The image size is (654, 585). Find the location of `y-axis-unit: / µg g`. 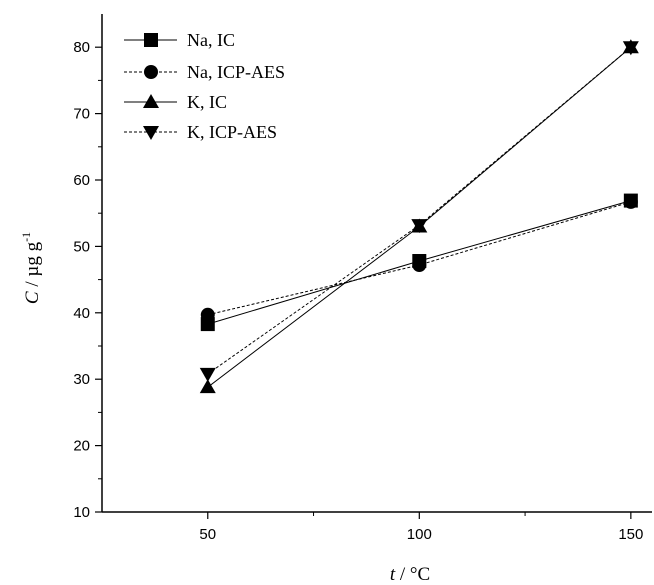

y-axis-unit: / µg g is located at coordinates (32, 266).